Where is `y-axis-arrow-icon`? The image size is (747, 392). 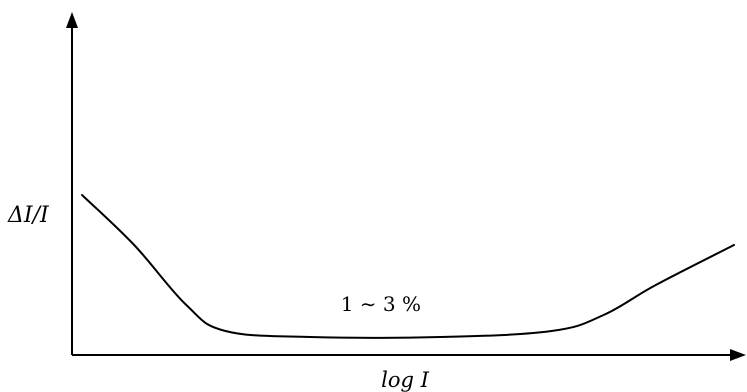 y-axis-arrow-icon is located at coordinates (72, 20).